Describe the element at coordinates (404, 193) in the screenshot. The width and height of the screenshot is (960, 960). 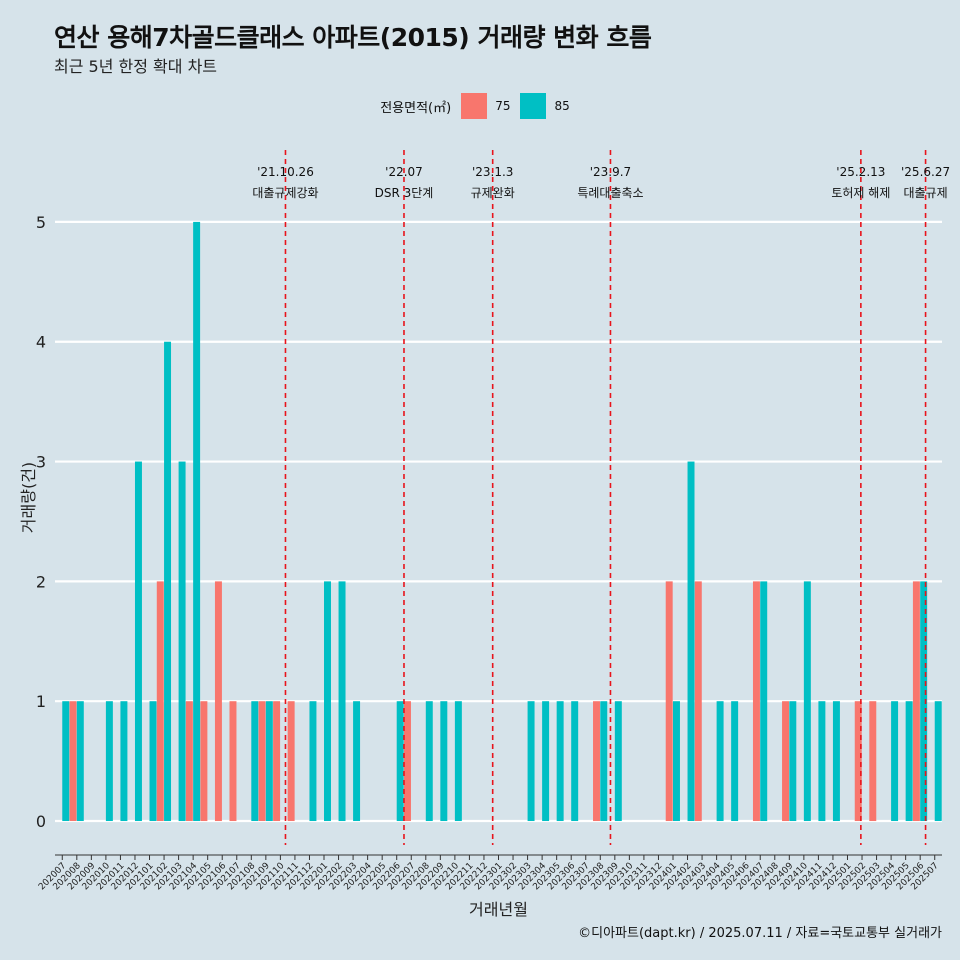
I see `event-label: DSR 3단계` at that location.